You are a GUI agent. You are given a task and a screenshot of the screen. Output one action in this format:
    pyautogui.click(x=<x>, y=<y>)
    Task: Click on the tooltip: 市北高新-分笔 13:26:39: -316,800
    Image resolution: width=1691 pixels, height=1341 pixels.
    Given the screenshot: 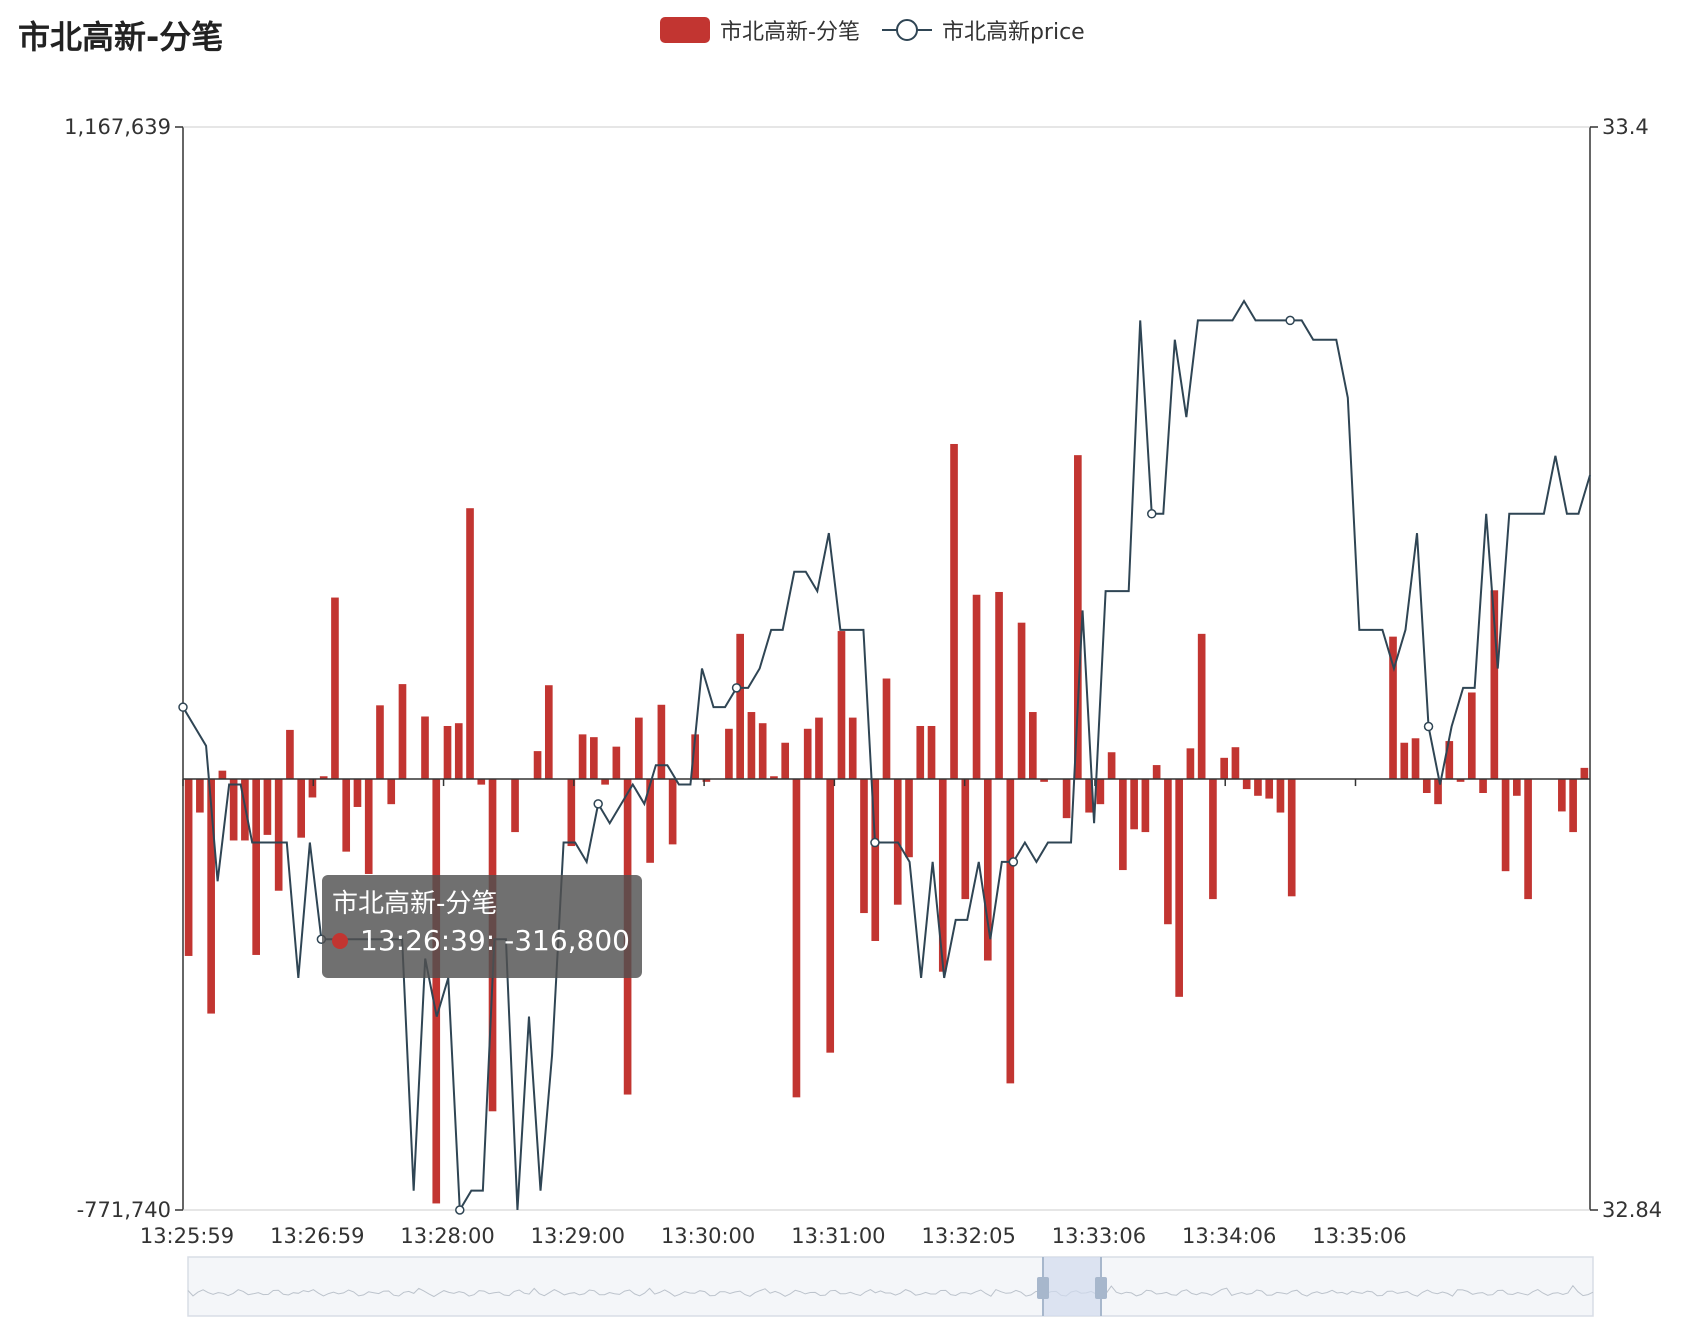 What is the action you would take?
    pyautogui.click(x=482, y=926)
    